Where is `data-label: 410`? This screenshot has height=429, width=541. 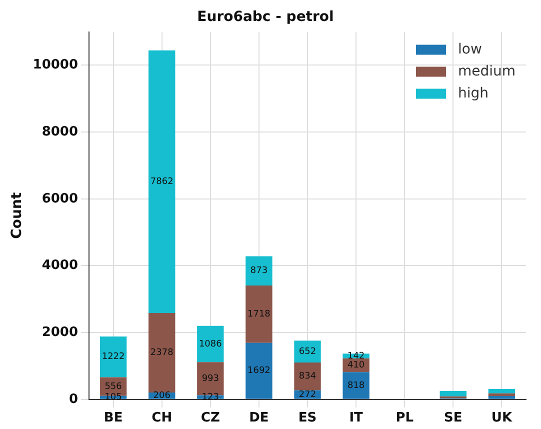 data-label: 410 is located at coordinates (356, 365).